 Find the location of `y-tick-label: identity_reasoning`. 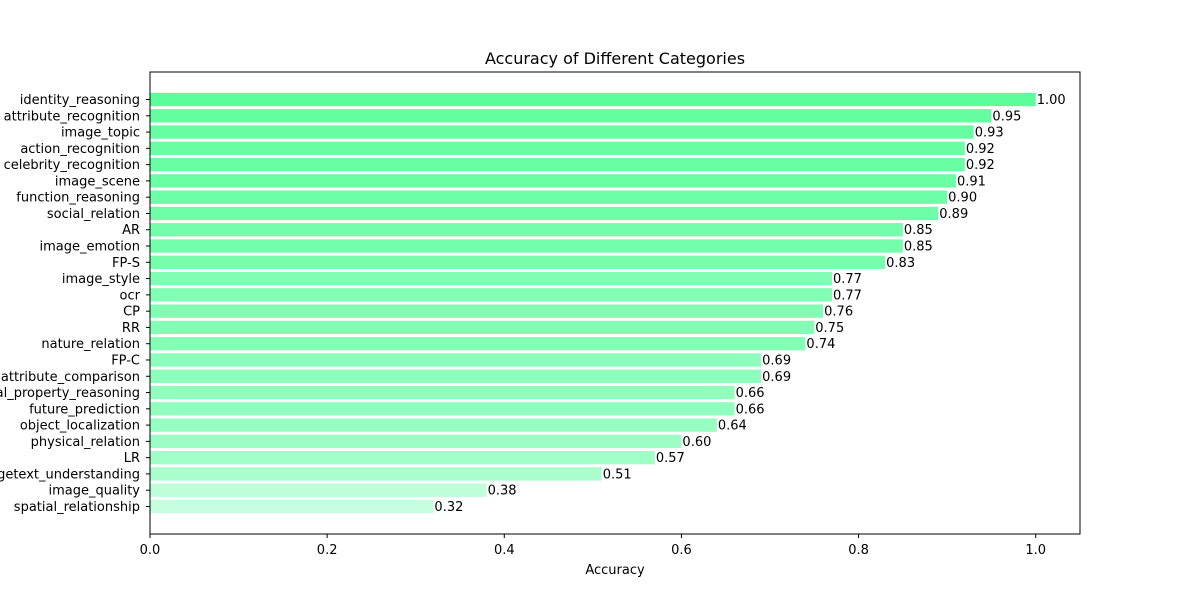

y-tick-label: identity_reasoning is located at coordinates (80, 100).